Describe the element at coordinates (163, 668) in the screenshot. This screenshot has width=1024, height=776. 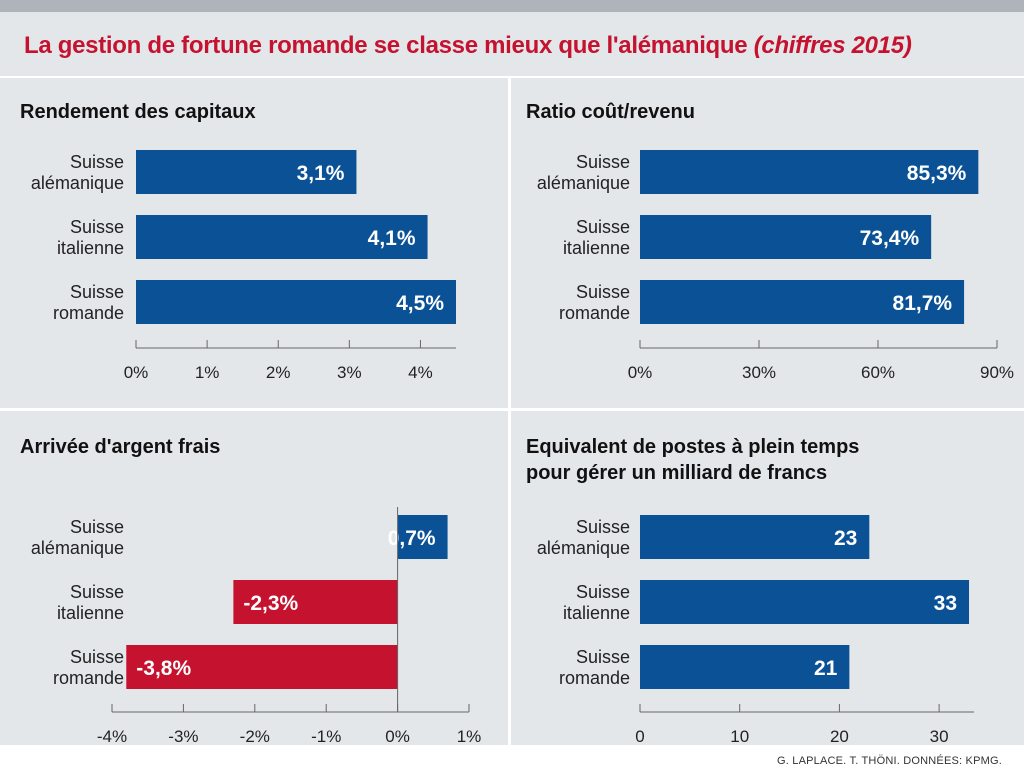
I see `value-label-2: -3,8%` at that location.